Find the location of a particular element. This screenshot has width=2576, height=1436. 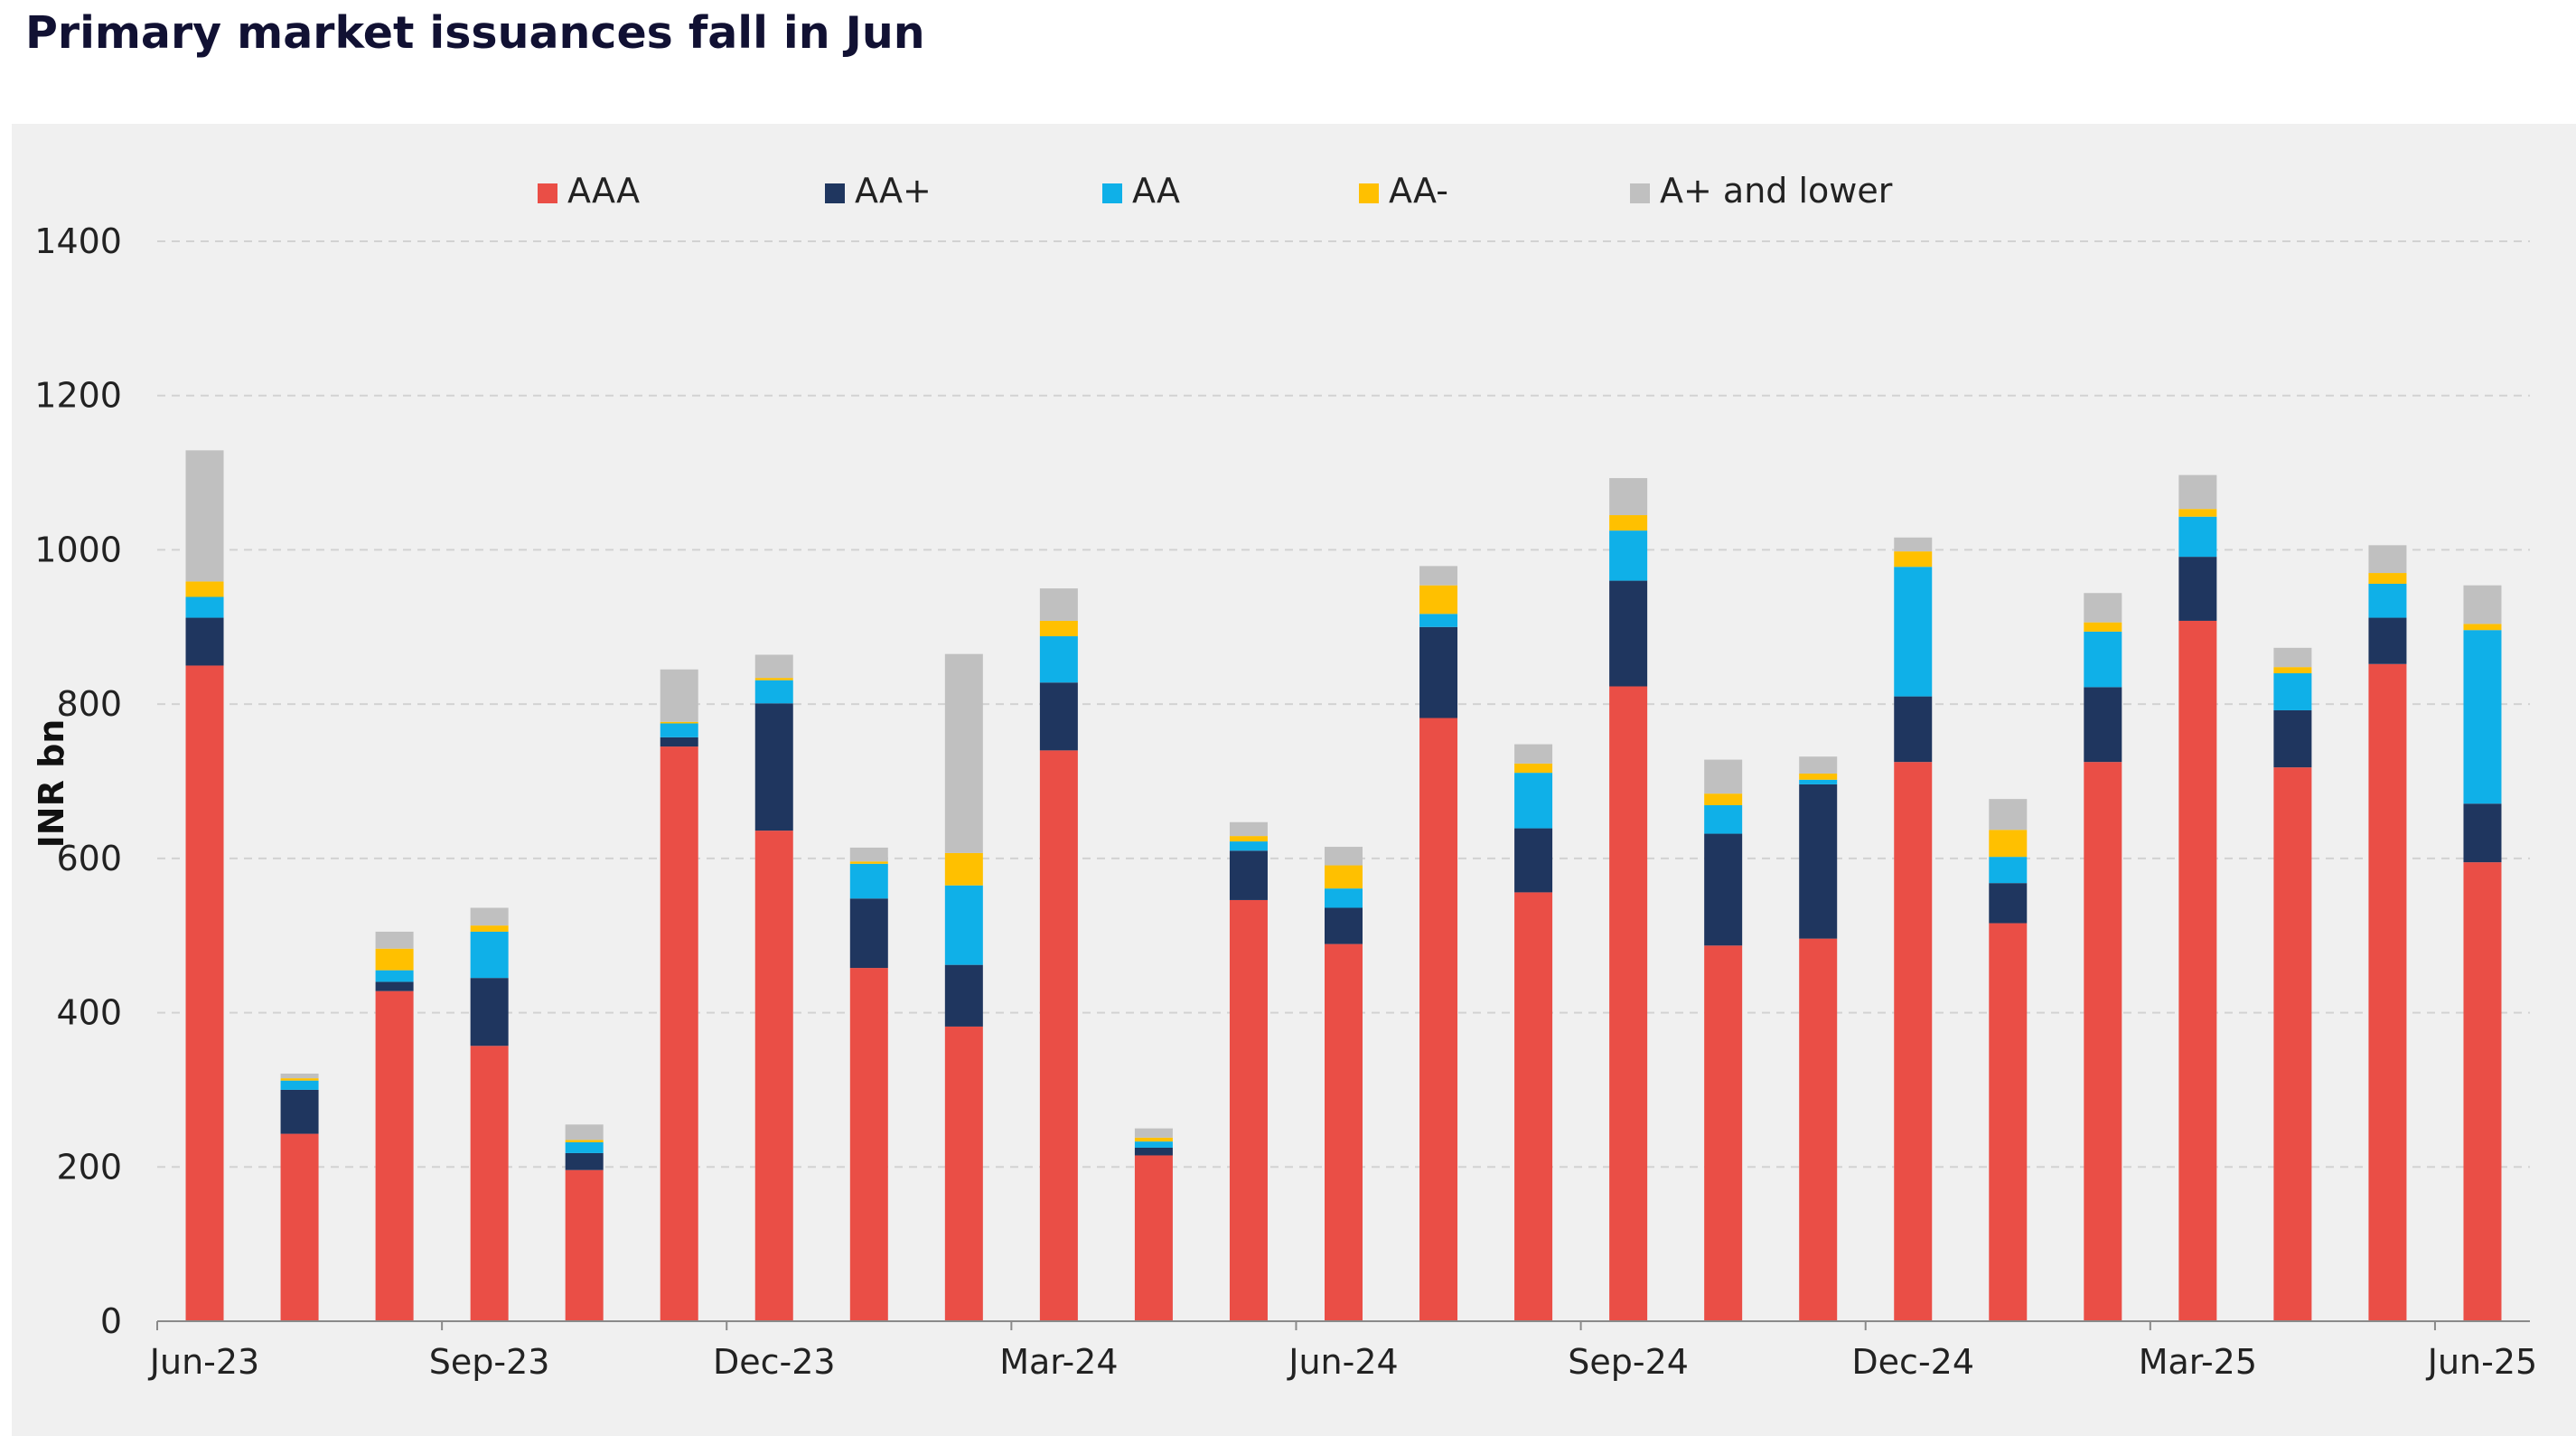

legend-label: AAA is located at coordinates (603, 191).